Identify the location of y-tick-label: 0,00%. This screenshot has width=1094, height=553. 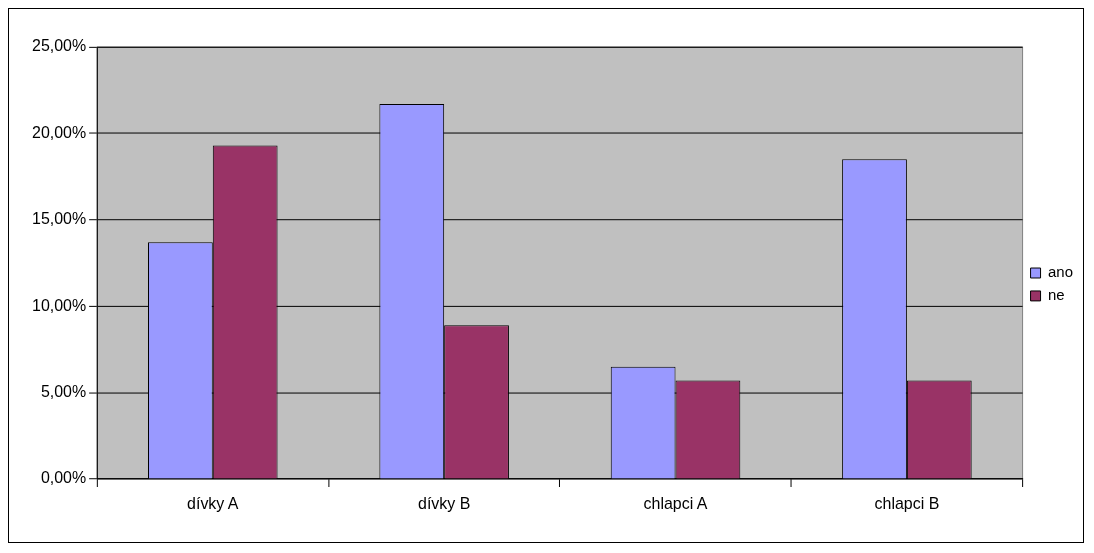
(63, 478).